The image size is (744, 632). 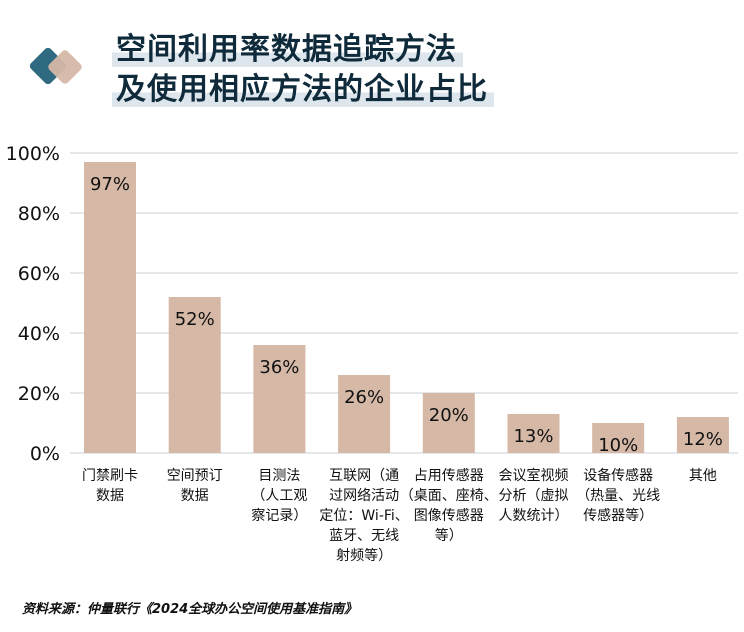 What do you see at coordinates (55, 66) in the screenshot?
I see `diamond-logo-icon` at bounding box center [55, 66].